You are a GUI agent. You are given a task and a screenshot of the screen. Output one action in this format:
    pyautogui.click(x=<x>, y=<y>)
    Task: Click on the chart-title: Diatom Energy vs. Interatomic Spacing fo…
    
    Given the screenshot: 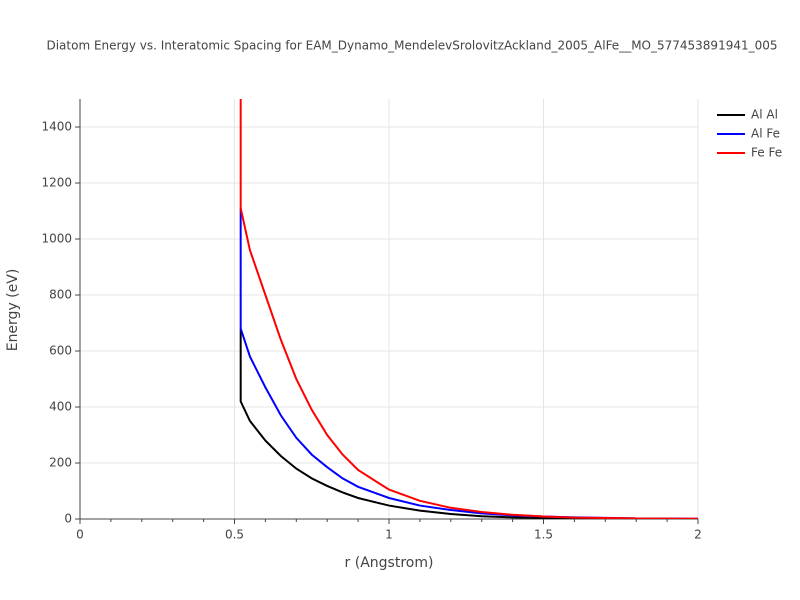 What is the action you would take?
    pyautogui.click(x=411, y=46)
    